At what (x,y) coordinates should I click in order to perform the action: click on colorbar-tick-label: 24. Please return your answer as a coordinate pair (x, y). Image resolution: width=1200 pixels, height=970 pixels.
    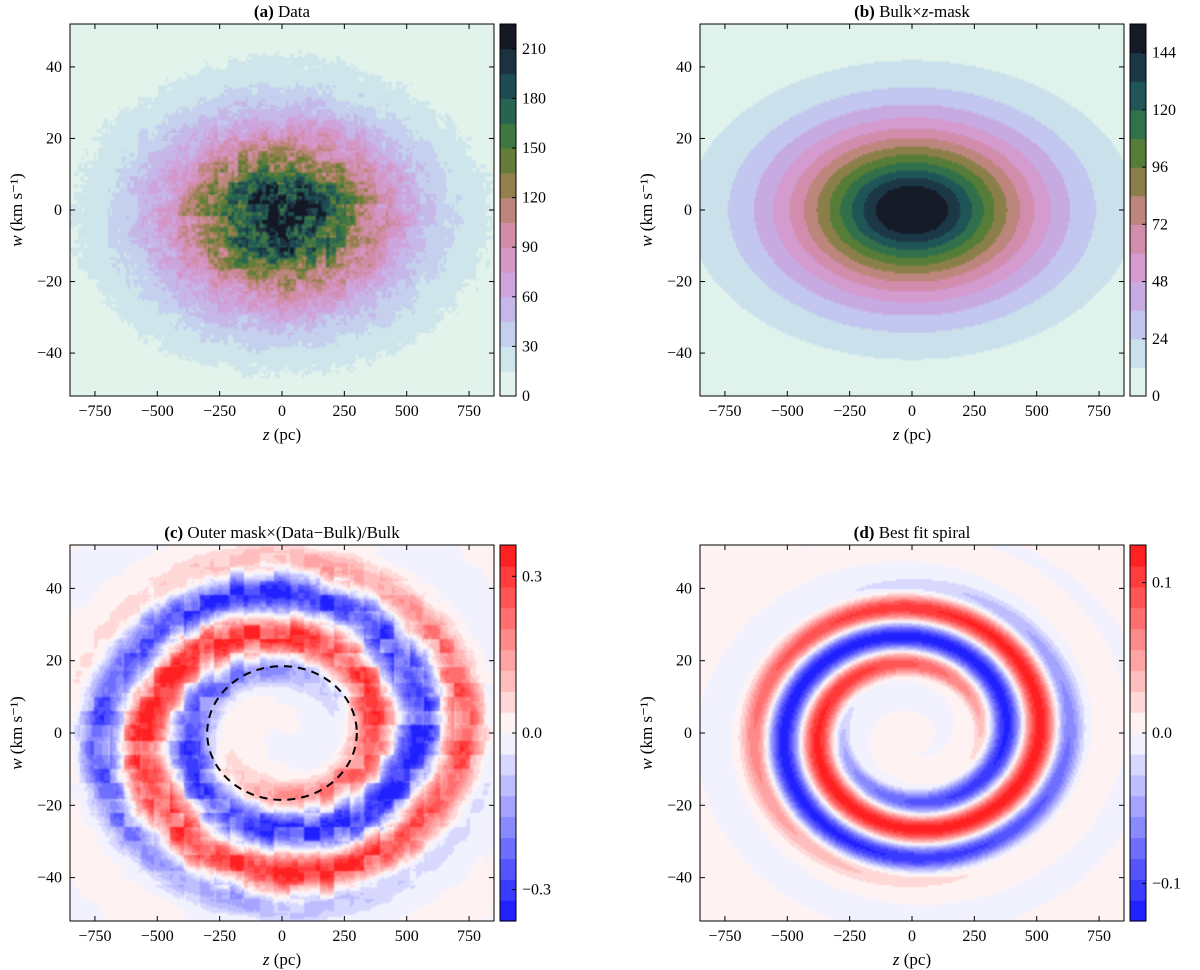
    Looking at the image, I should click on (1160, 339).